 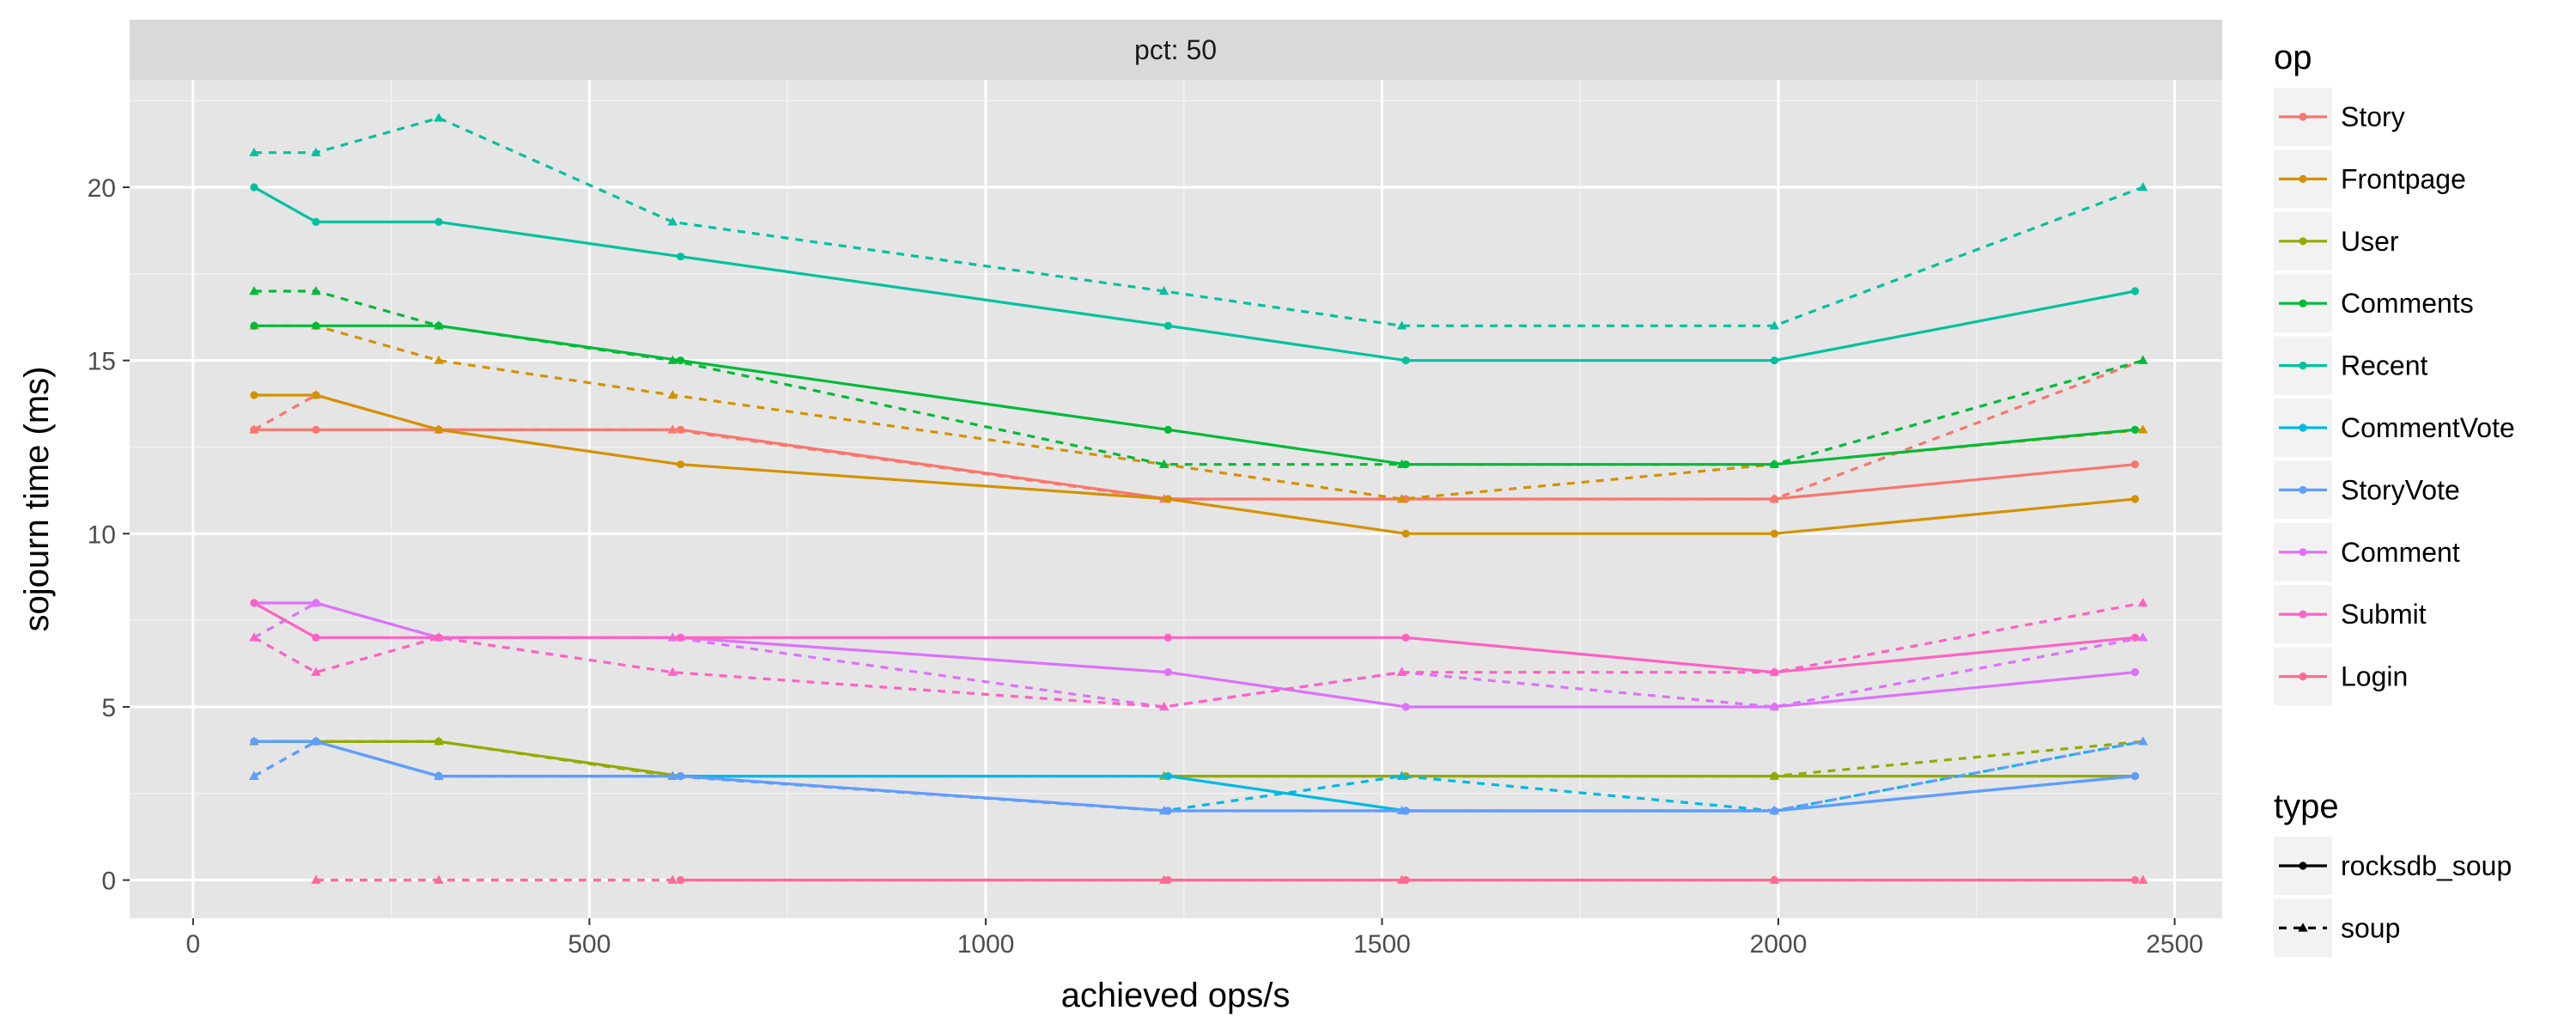 What do you see at coordinates (2337, 928) in the screenshot?
I see `legend-item-type-soup: soup` at bounding box center [2337, 928].